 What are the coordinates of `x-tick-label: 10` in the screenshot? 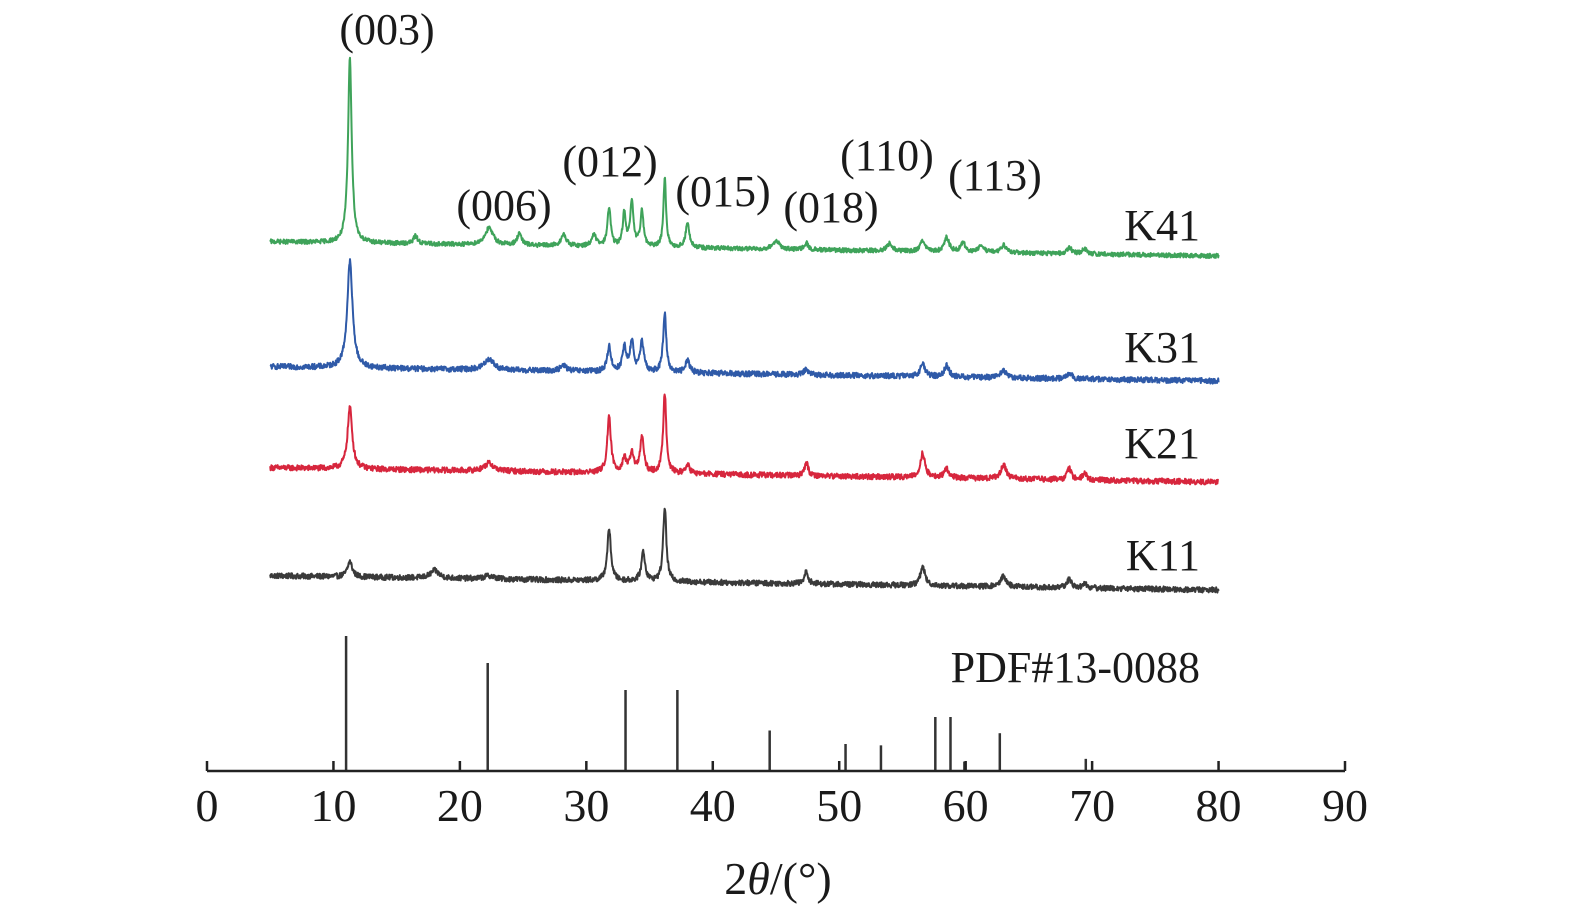 It's located at (333, 805).